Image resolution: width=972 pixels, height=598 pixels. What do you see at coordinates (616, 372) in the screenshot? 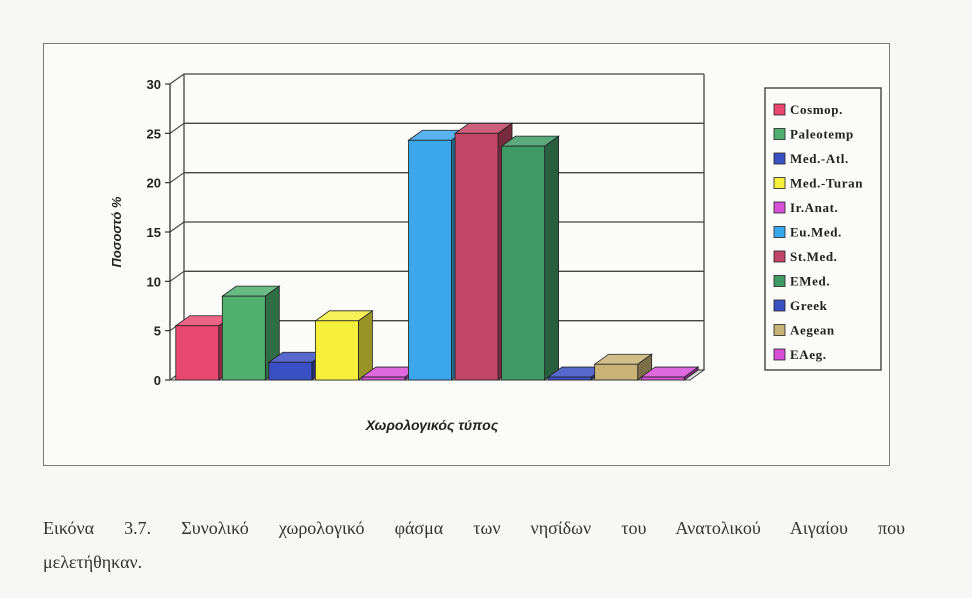
I see `bar-aegean` at bounding box center [616, 372].